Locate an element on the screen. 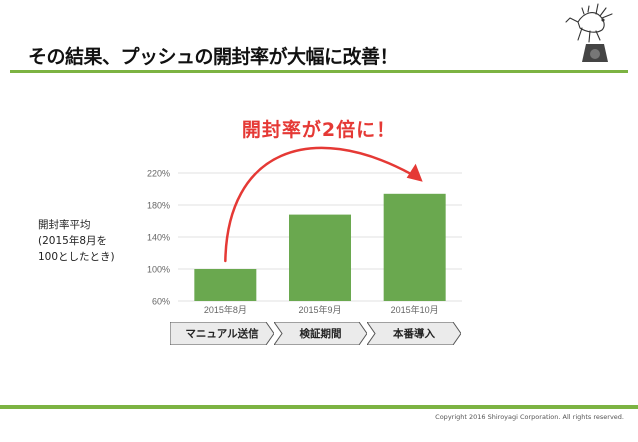 The height and width of the screenshot is (442, 638). footer-divider is located at coordinates (319, 407).